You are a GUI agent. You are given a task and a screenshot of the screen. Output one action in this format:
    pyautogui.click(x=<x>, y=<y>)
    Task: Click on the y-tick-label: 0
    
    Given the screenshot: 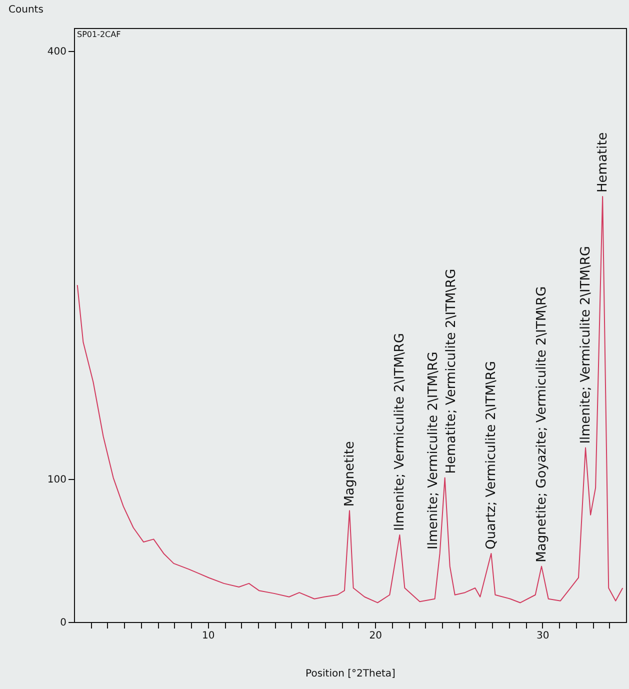 What is the action you would take?
    pyautogui.click(x=63, y=623)
    